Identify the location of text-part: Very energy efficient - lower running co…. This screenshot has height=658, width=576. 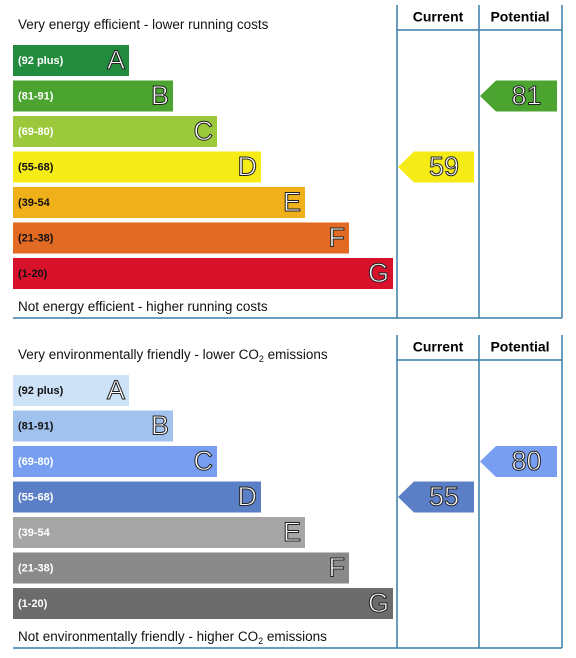
(143, 24).